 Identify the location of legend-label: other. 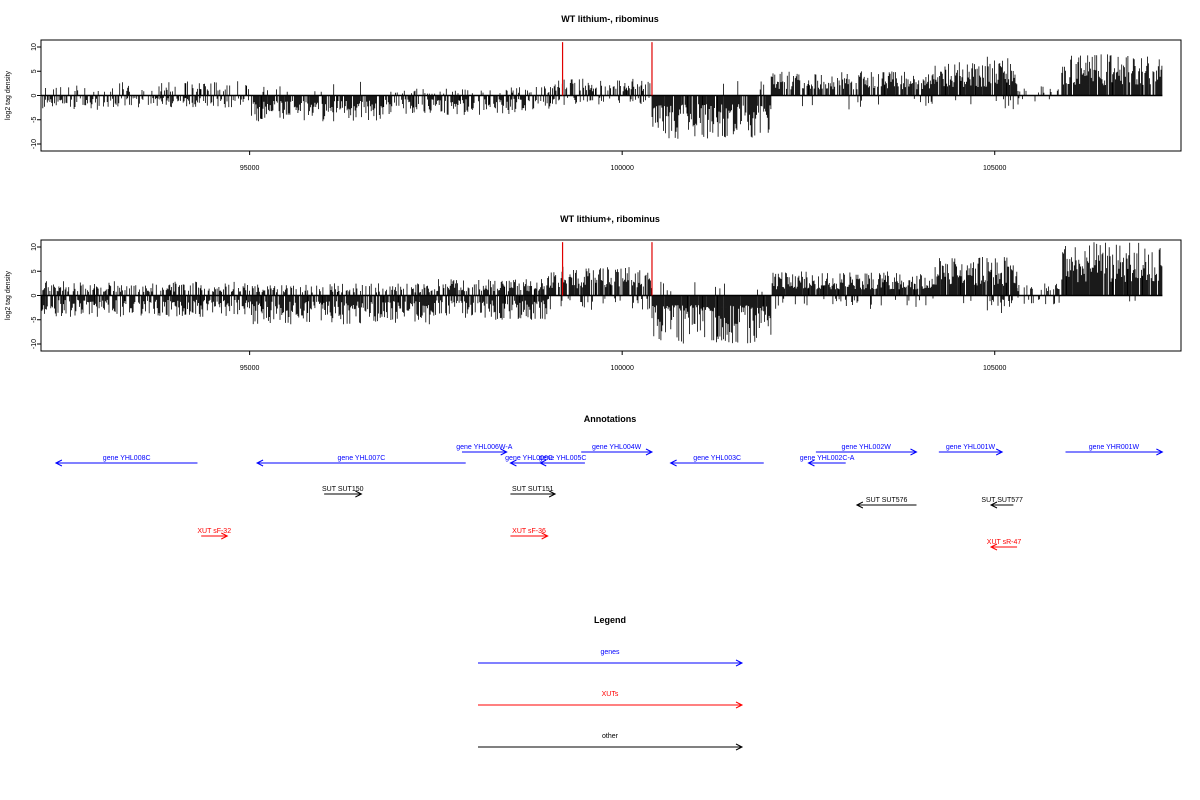
(610, 736).